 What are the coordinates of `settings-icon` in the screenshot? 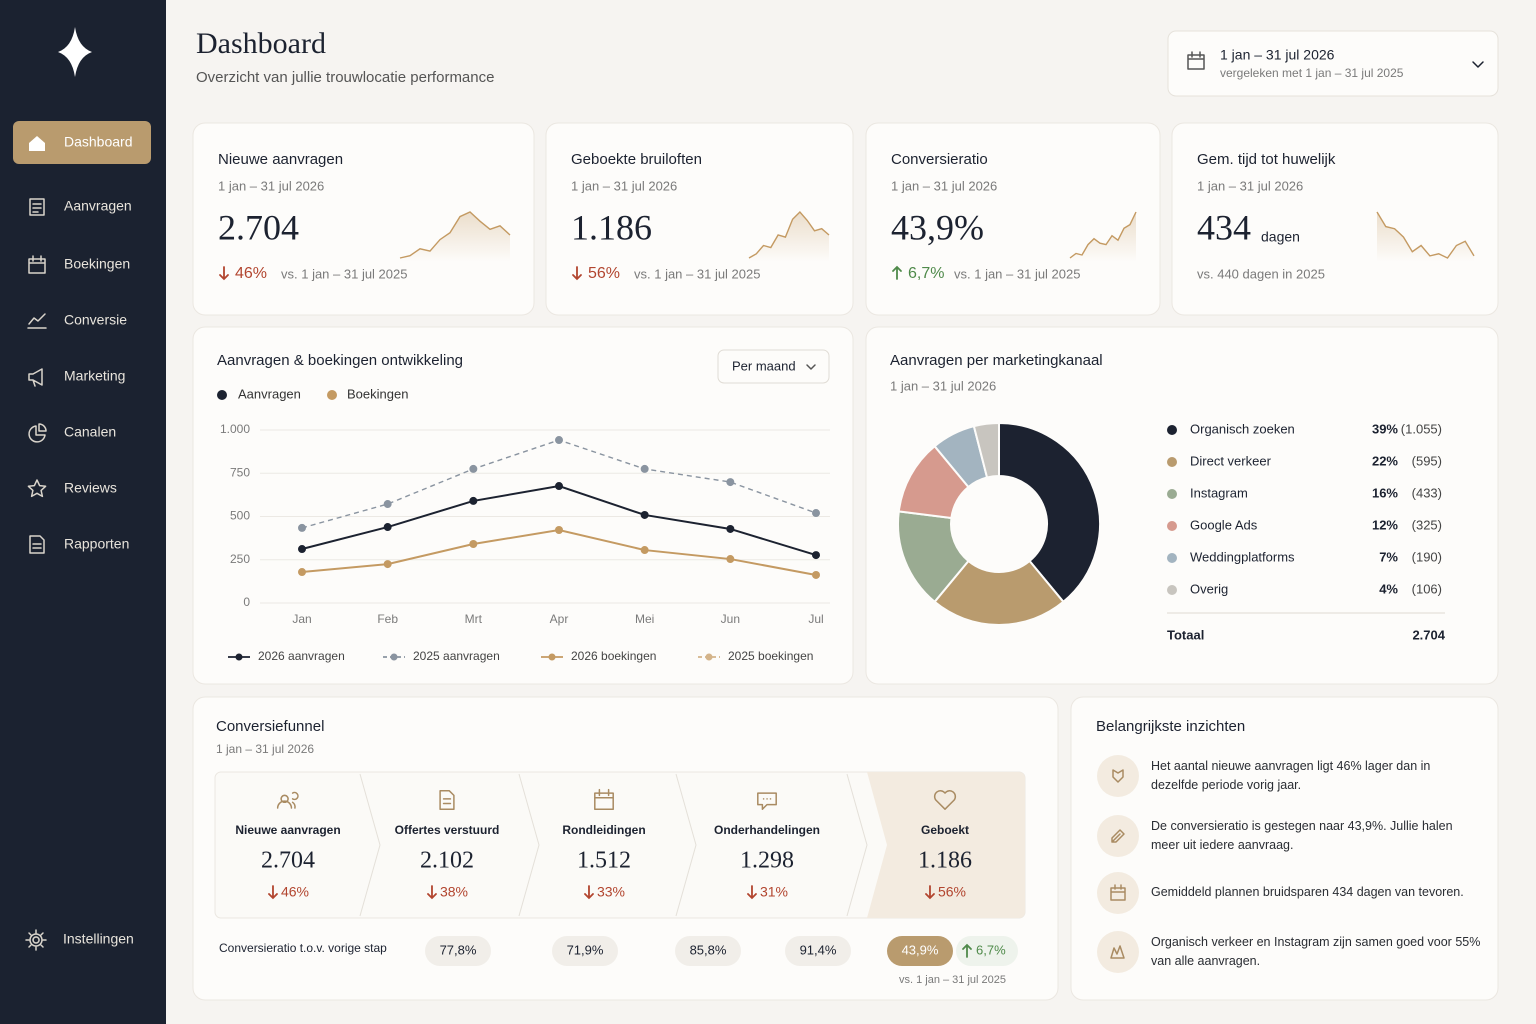 It's located at (36, 940).